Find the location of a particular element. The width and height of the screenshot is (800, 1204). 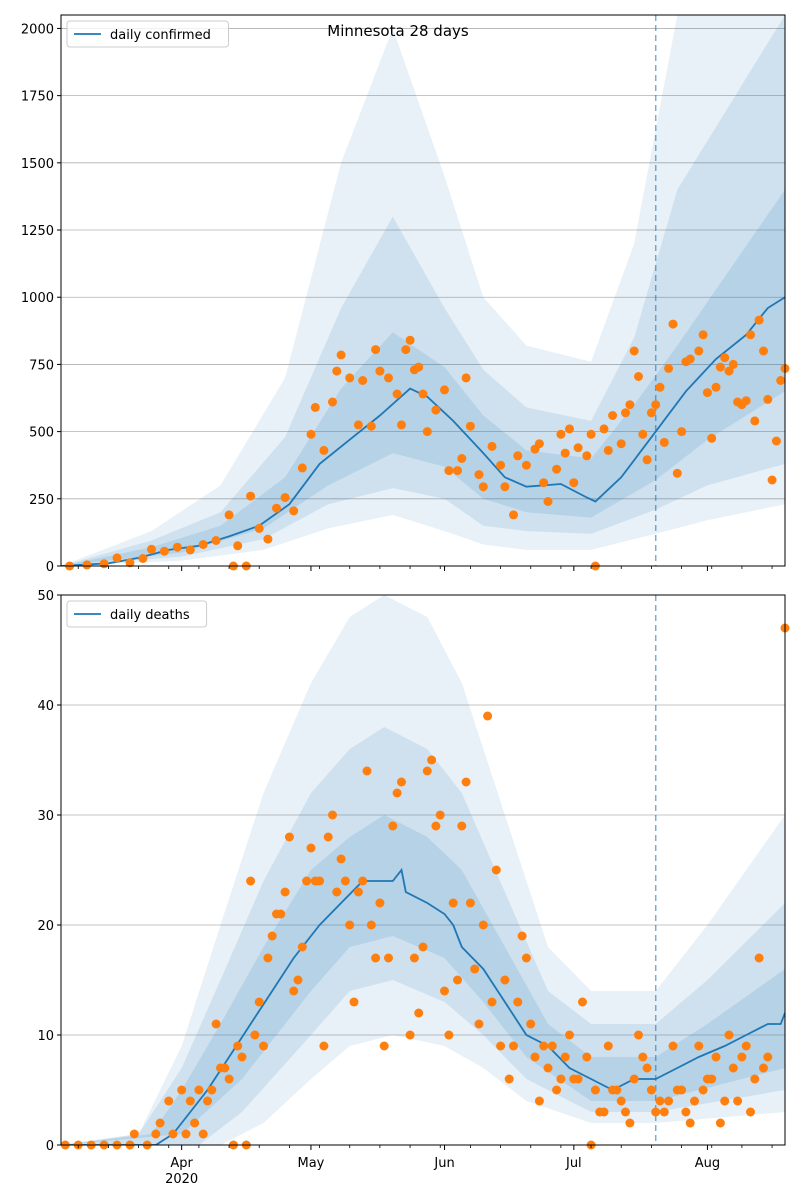

figure-title: Minnesota 28 days is located at coordinates (398, 31).